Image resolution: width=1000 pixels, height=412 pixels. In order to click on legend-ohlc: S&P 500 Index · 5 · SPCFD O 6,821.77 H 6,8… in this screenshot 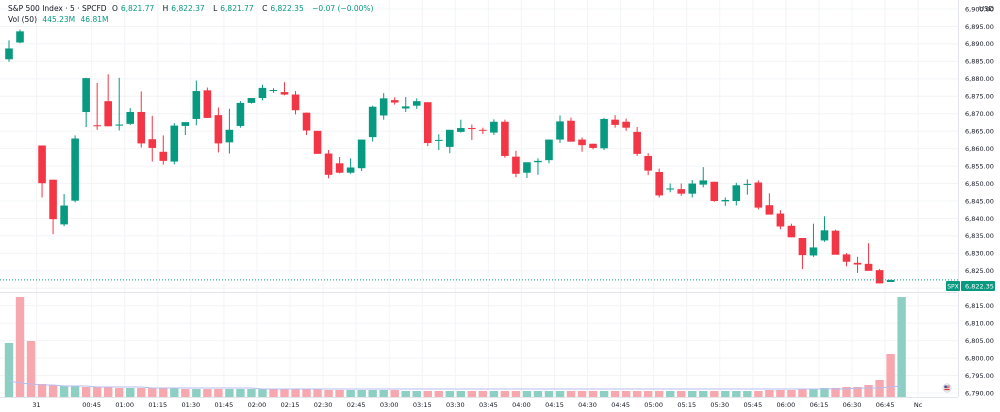, I will do `click(192, 8)`.